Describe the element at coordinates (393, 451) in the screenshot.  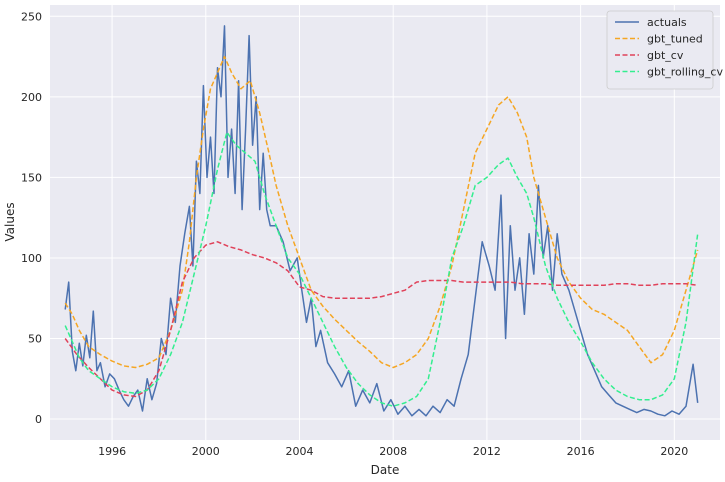
I see `x-tick-label: 2008` at that location.